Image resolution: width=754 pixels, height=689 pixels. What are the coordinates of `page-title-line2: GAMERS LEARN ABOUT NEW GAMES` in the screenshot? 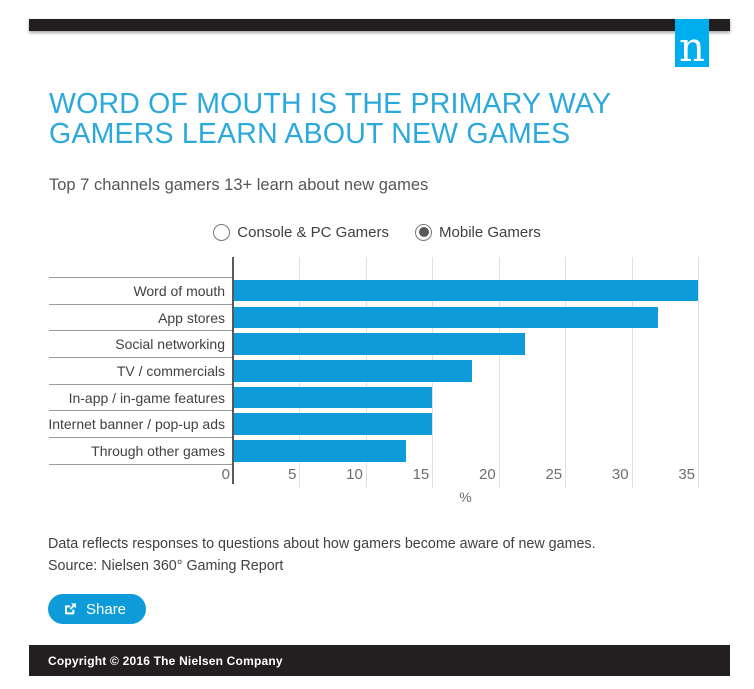 It's located at (310, 134).